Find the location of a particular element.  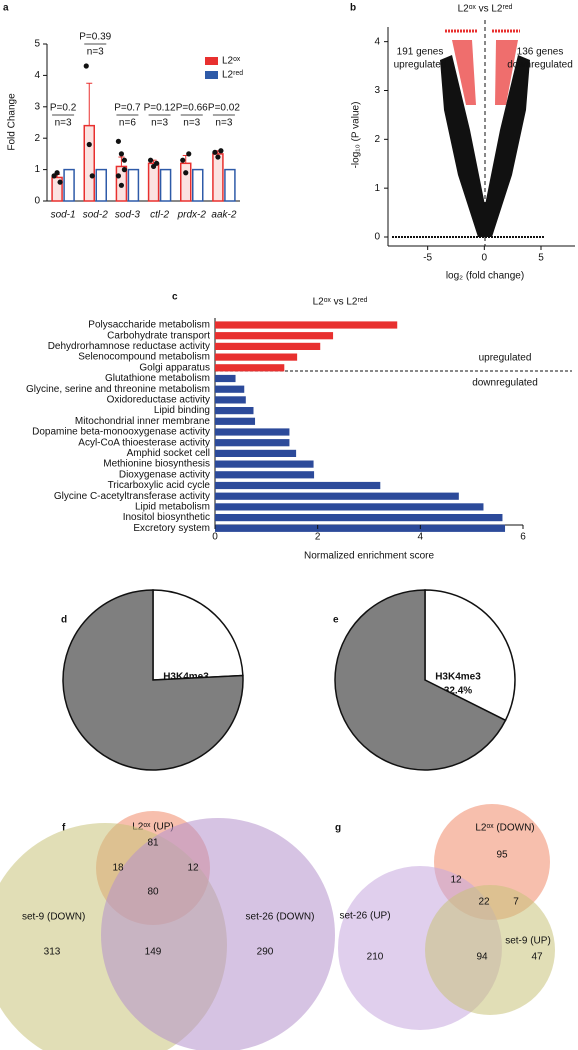

y-tick-label: 1 is located at coordinates (37, 169).